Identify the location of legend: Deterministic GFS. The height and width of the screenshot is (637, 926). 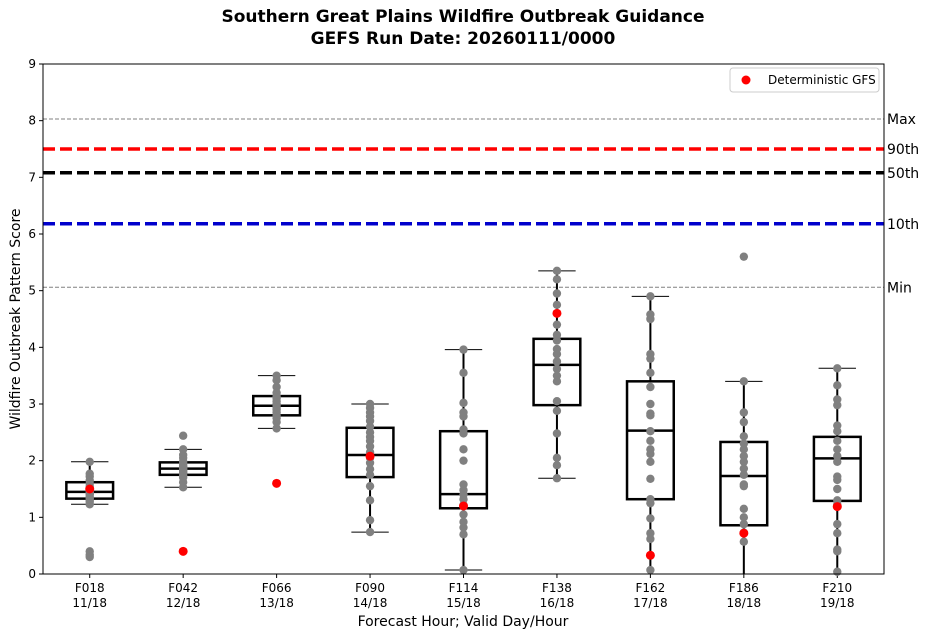
(804, 80).